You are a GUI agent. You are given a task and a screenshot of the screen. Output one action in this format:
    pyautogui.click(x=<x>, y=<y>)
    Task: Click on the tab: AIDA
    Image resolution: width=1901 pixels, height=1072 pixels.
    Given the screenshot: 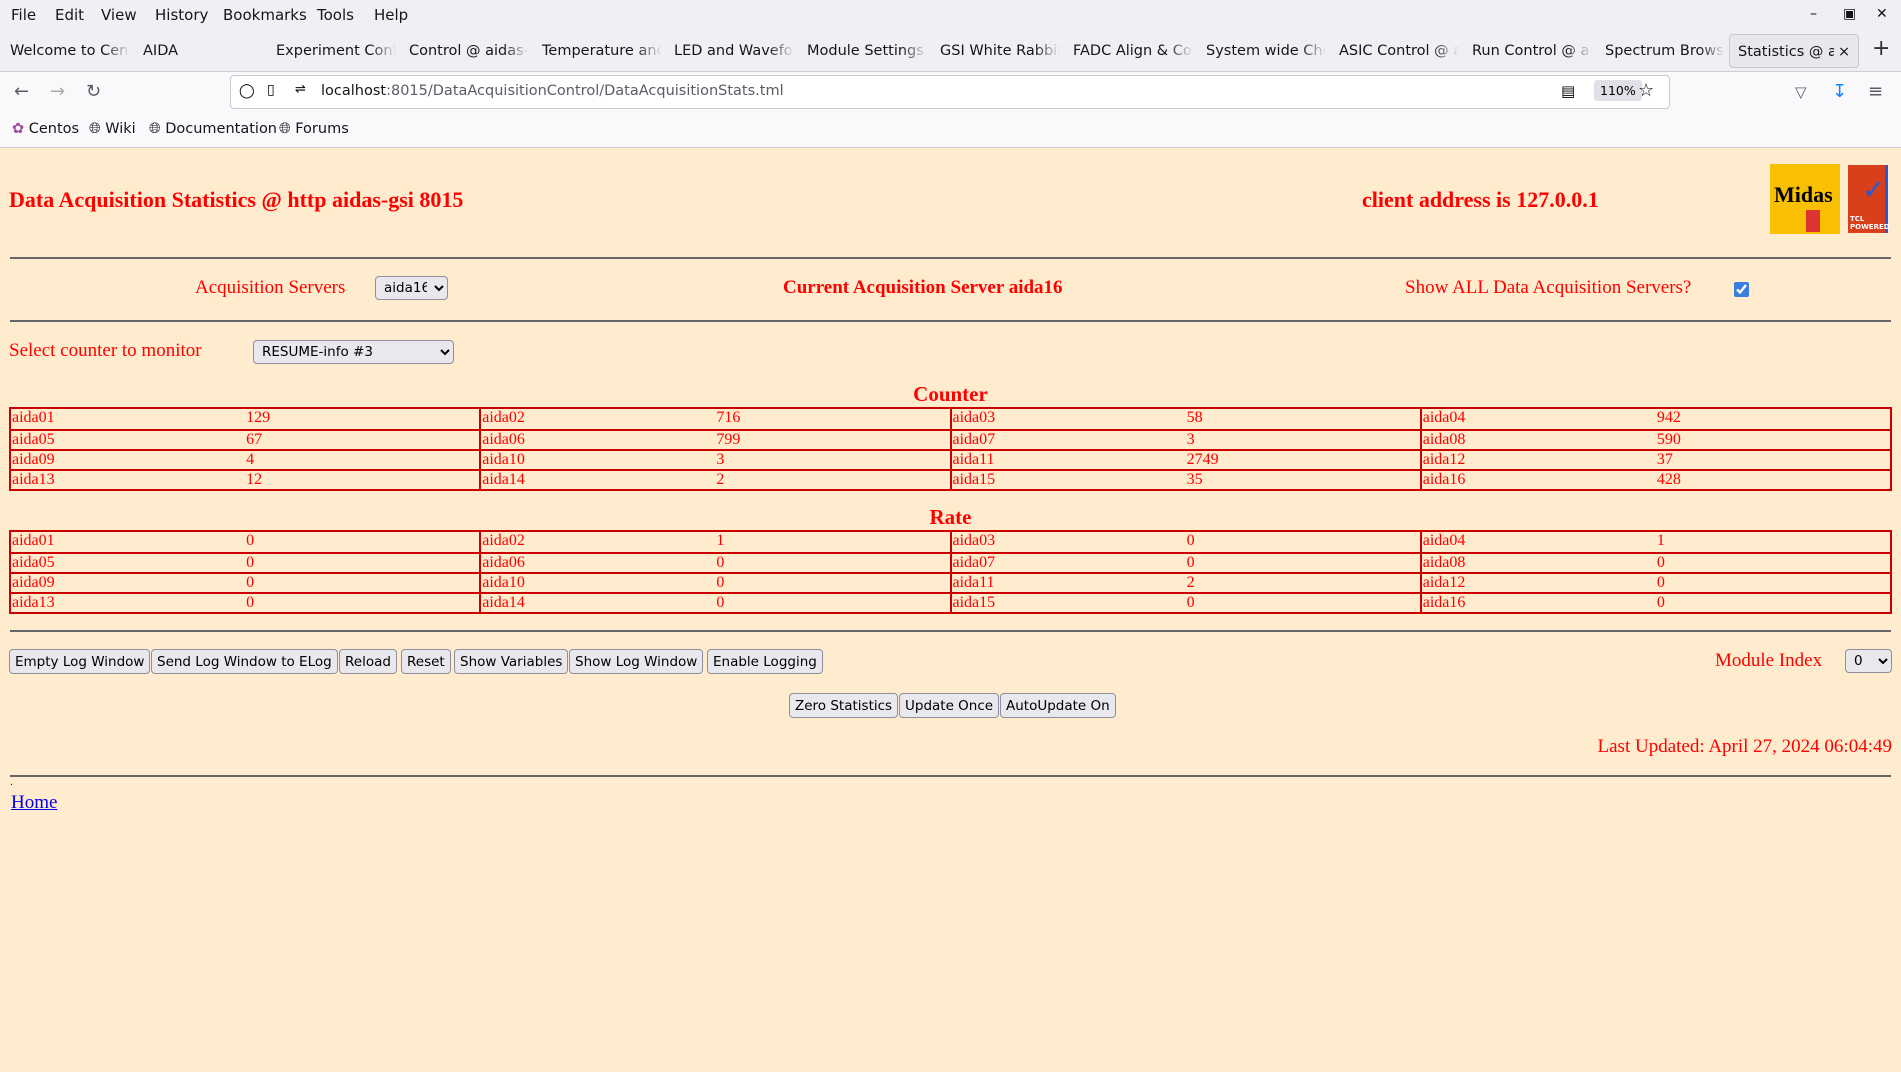 What is the action you would take?
    pyautogui.click(x=161, y=51)
    